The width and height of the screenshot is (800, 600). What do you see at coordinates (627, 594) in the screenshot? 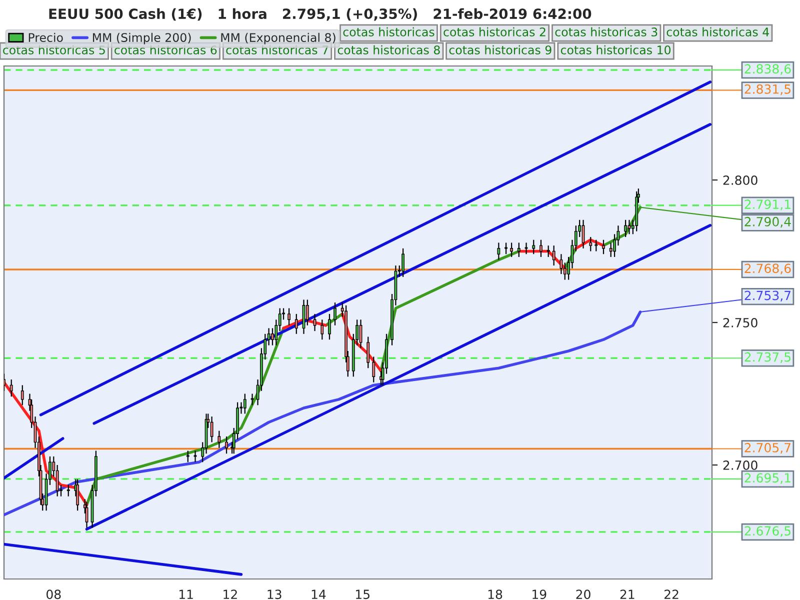
I see `x-tick-label: 21` at bounding box center [627, 594].